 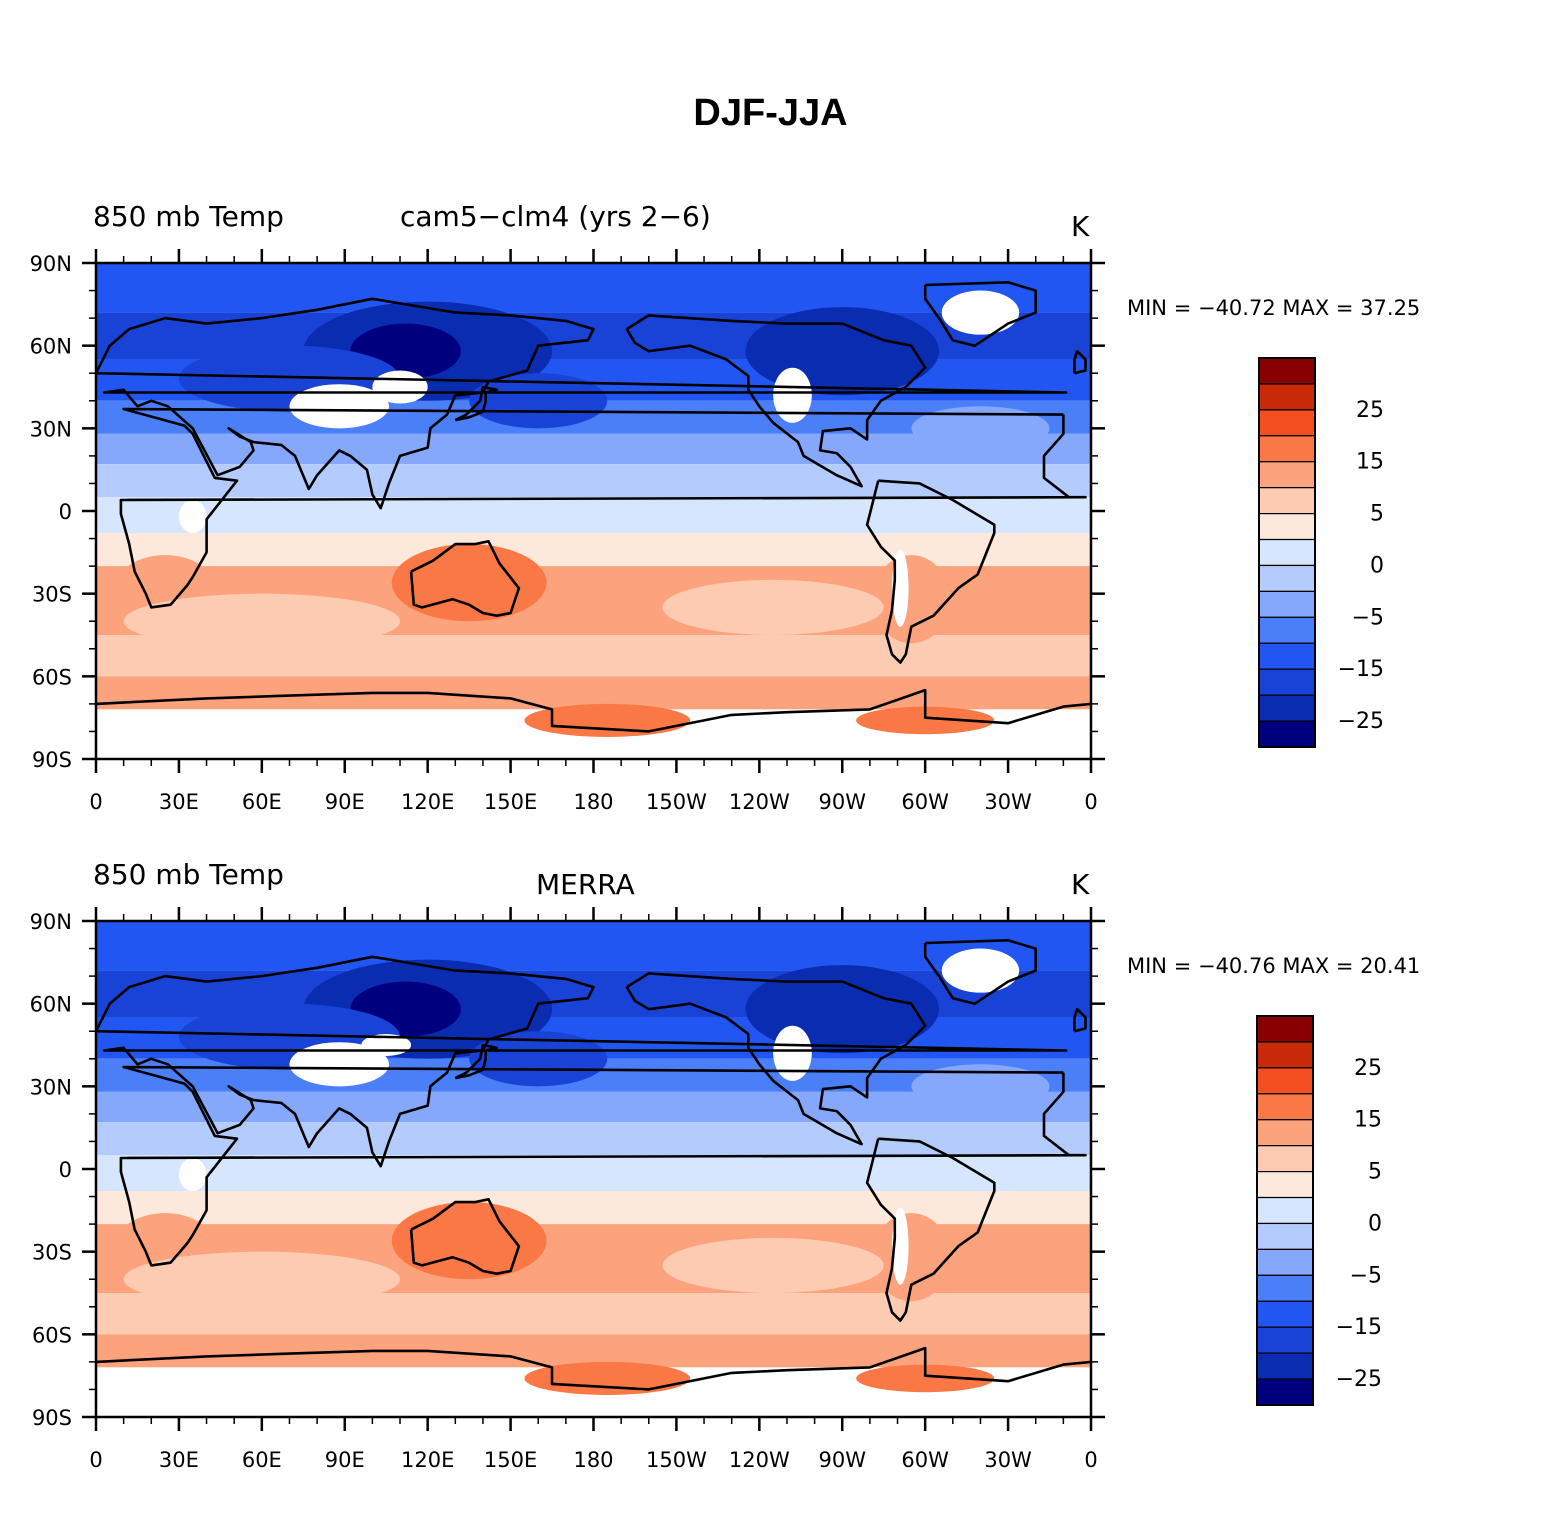 I want to click on y-tick-label: 30S, so click(x=52, y=1253).